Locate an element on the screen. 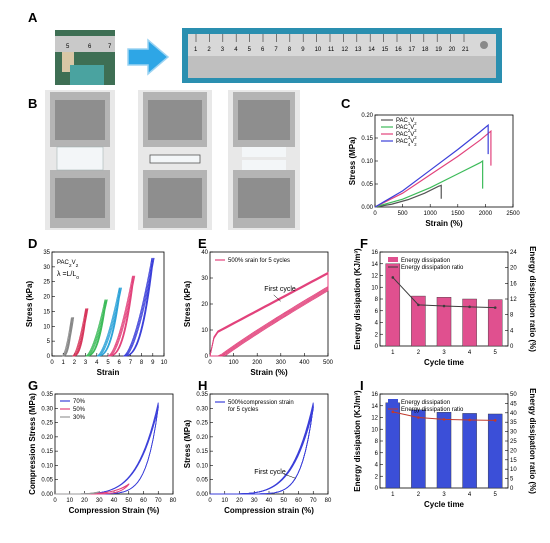 This screenshot has height=543, width=550. y2-tick-label: 0 is located at coordinates (512, 347).